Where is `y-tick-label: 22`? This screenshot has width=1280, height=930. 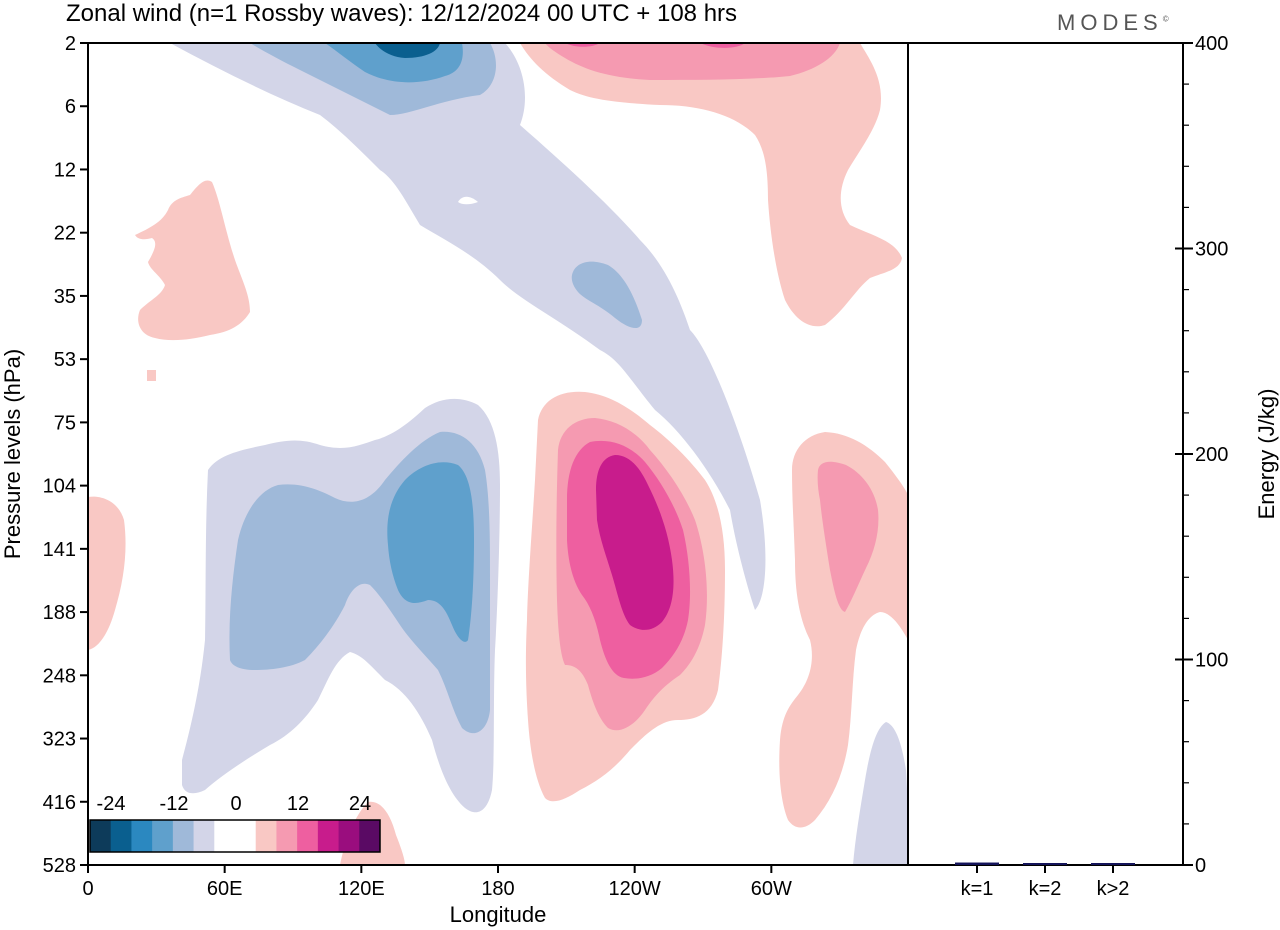
y-tick-label: 22 is located at coordinates (65, 234).